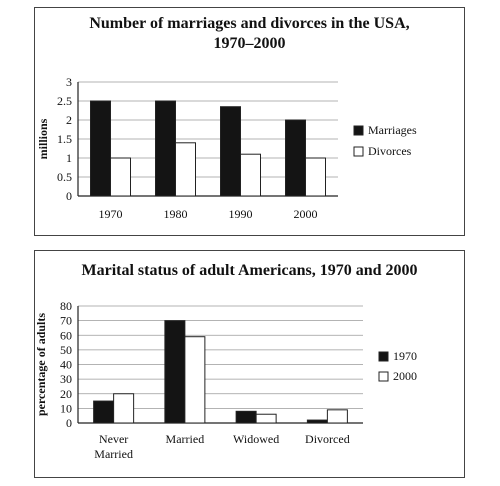 Image resolution: width=500 pixels, height=486 pixels. Describe the element at coordinates (392, 130) in the screenshot. I see `c1-legend-label: Marriages` at that location.